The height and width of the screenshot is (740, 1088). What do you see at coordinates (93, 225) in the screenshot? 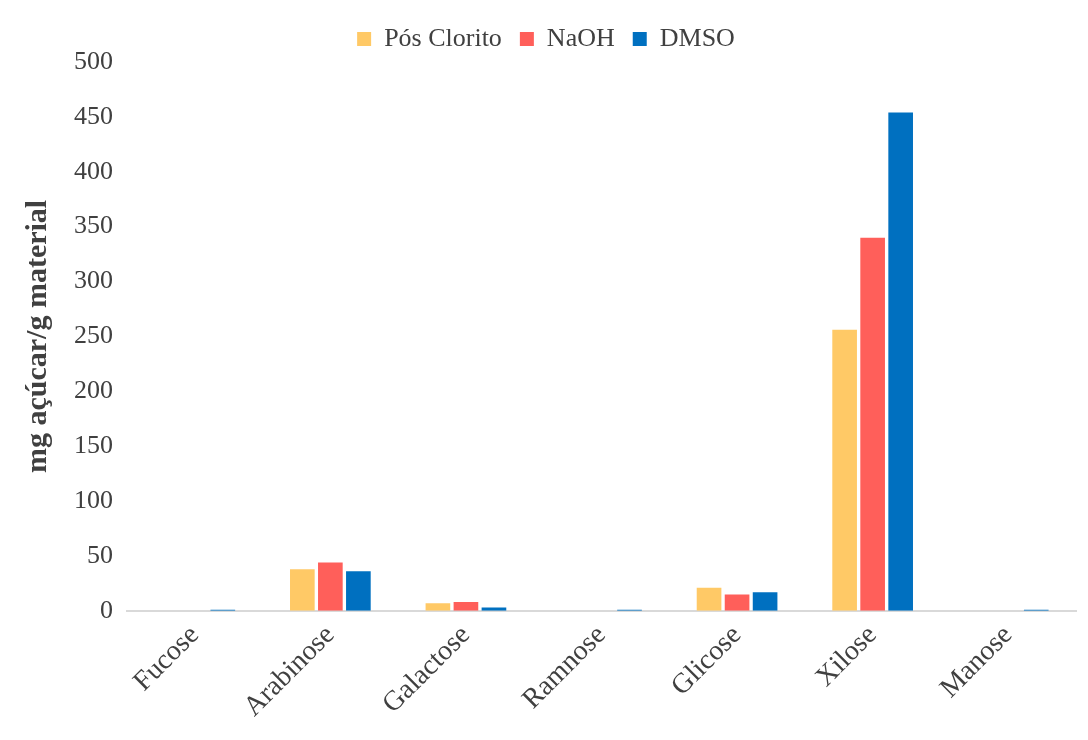
I see `y-tick-label: 350` at bounding box center [93, 225].